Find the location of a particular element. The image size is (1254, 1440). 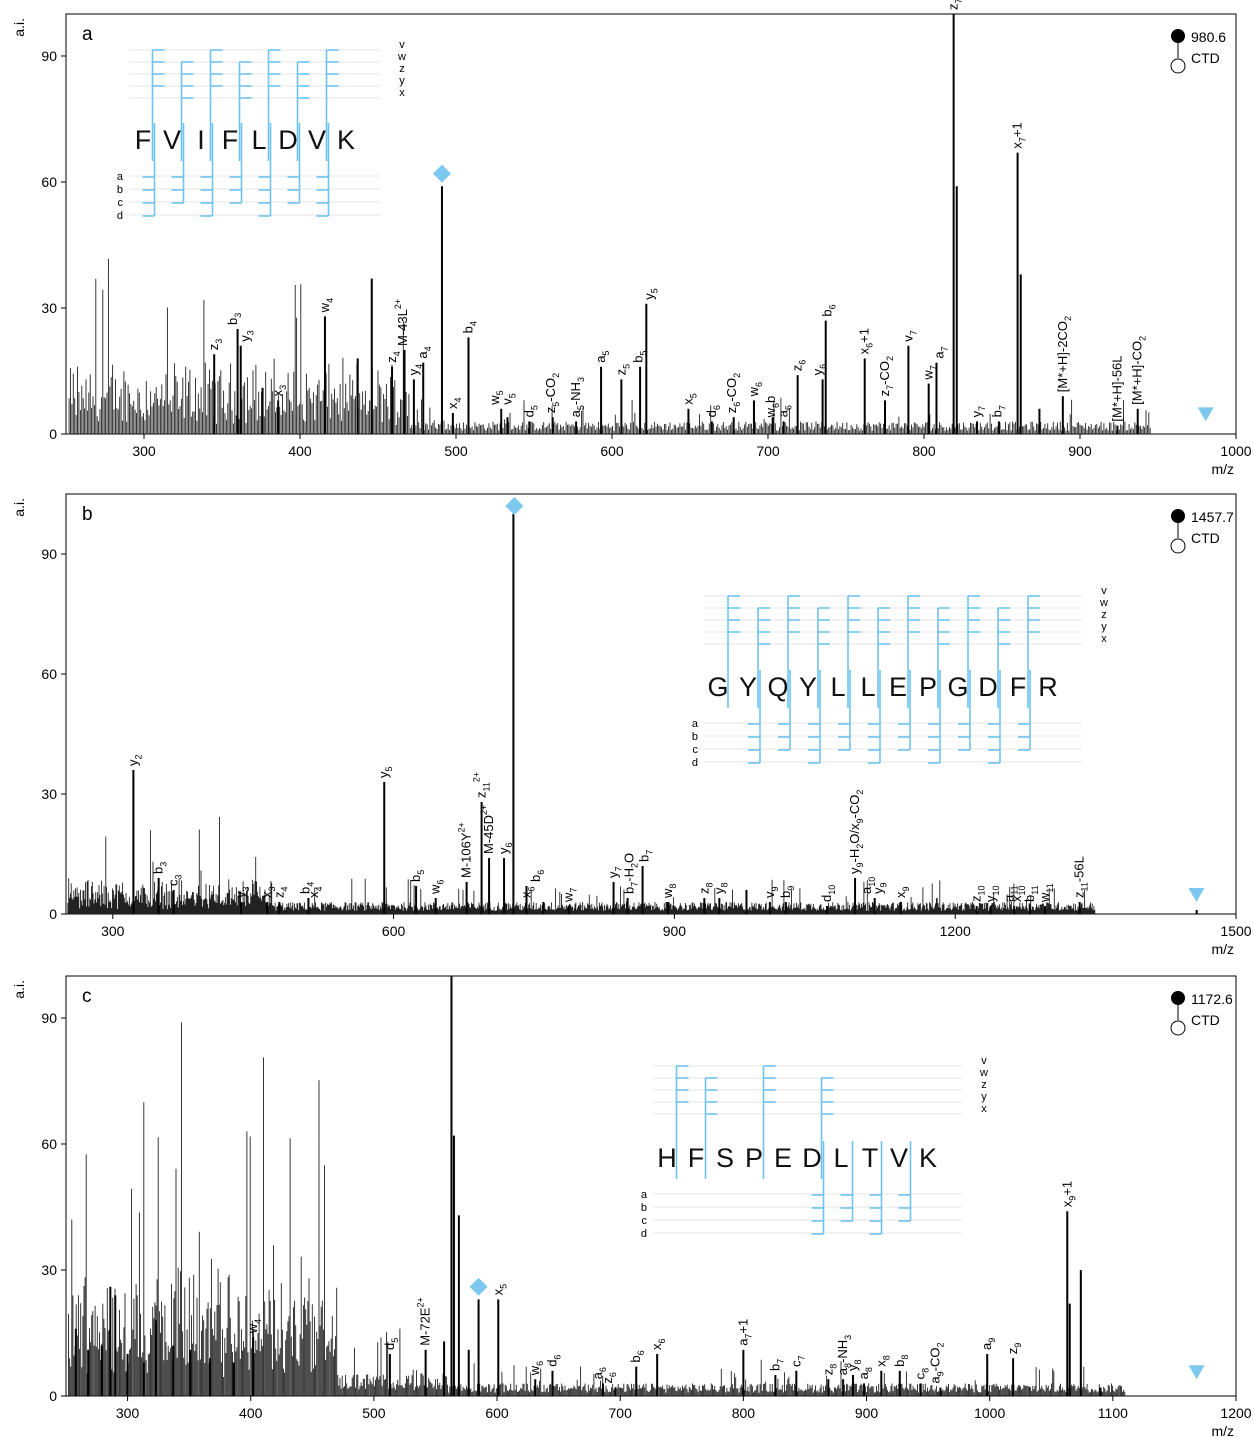

peak-label: b6 is located at coordinates (828, 310).